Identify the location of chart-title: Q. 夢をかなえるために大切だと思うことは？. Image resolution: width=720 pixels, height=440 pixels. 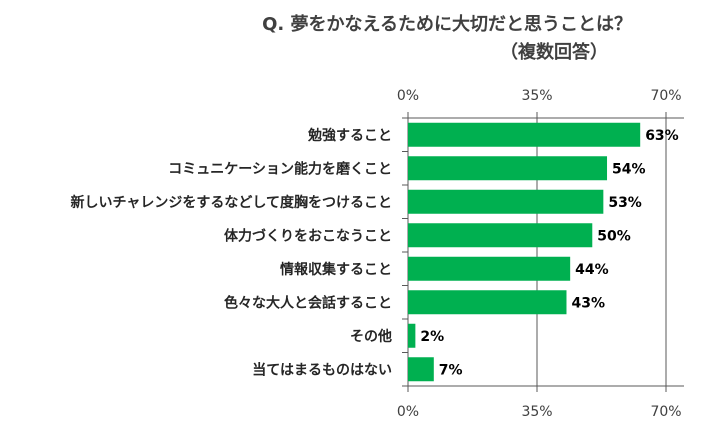
(447, 24).